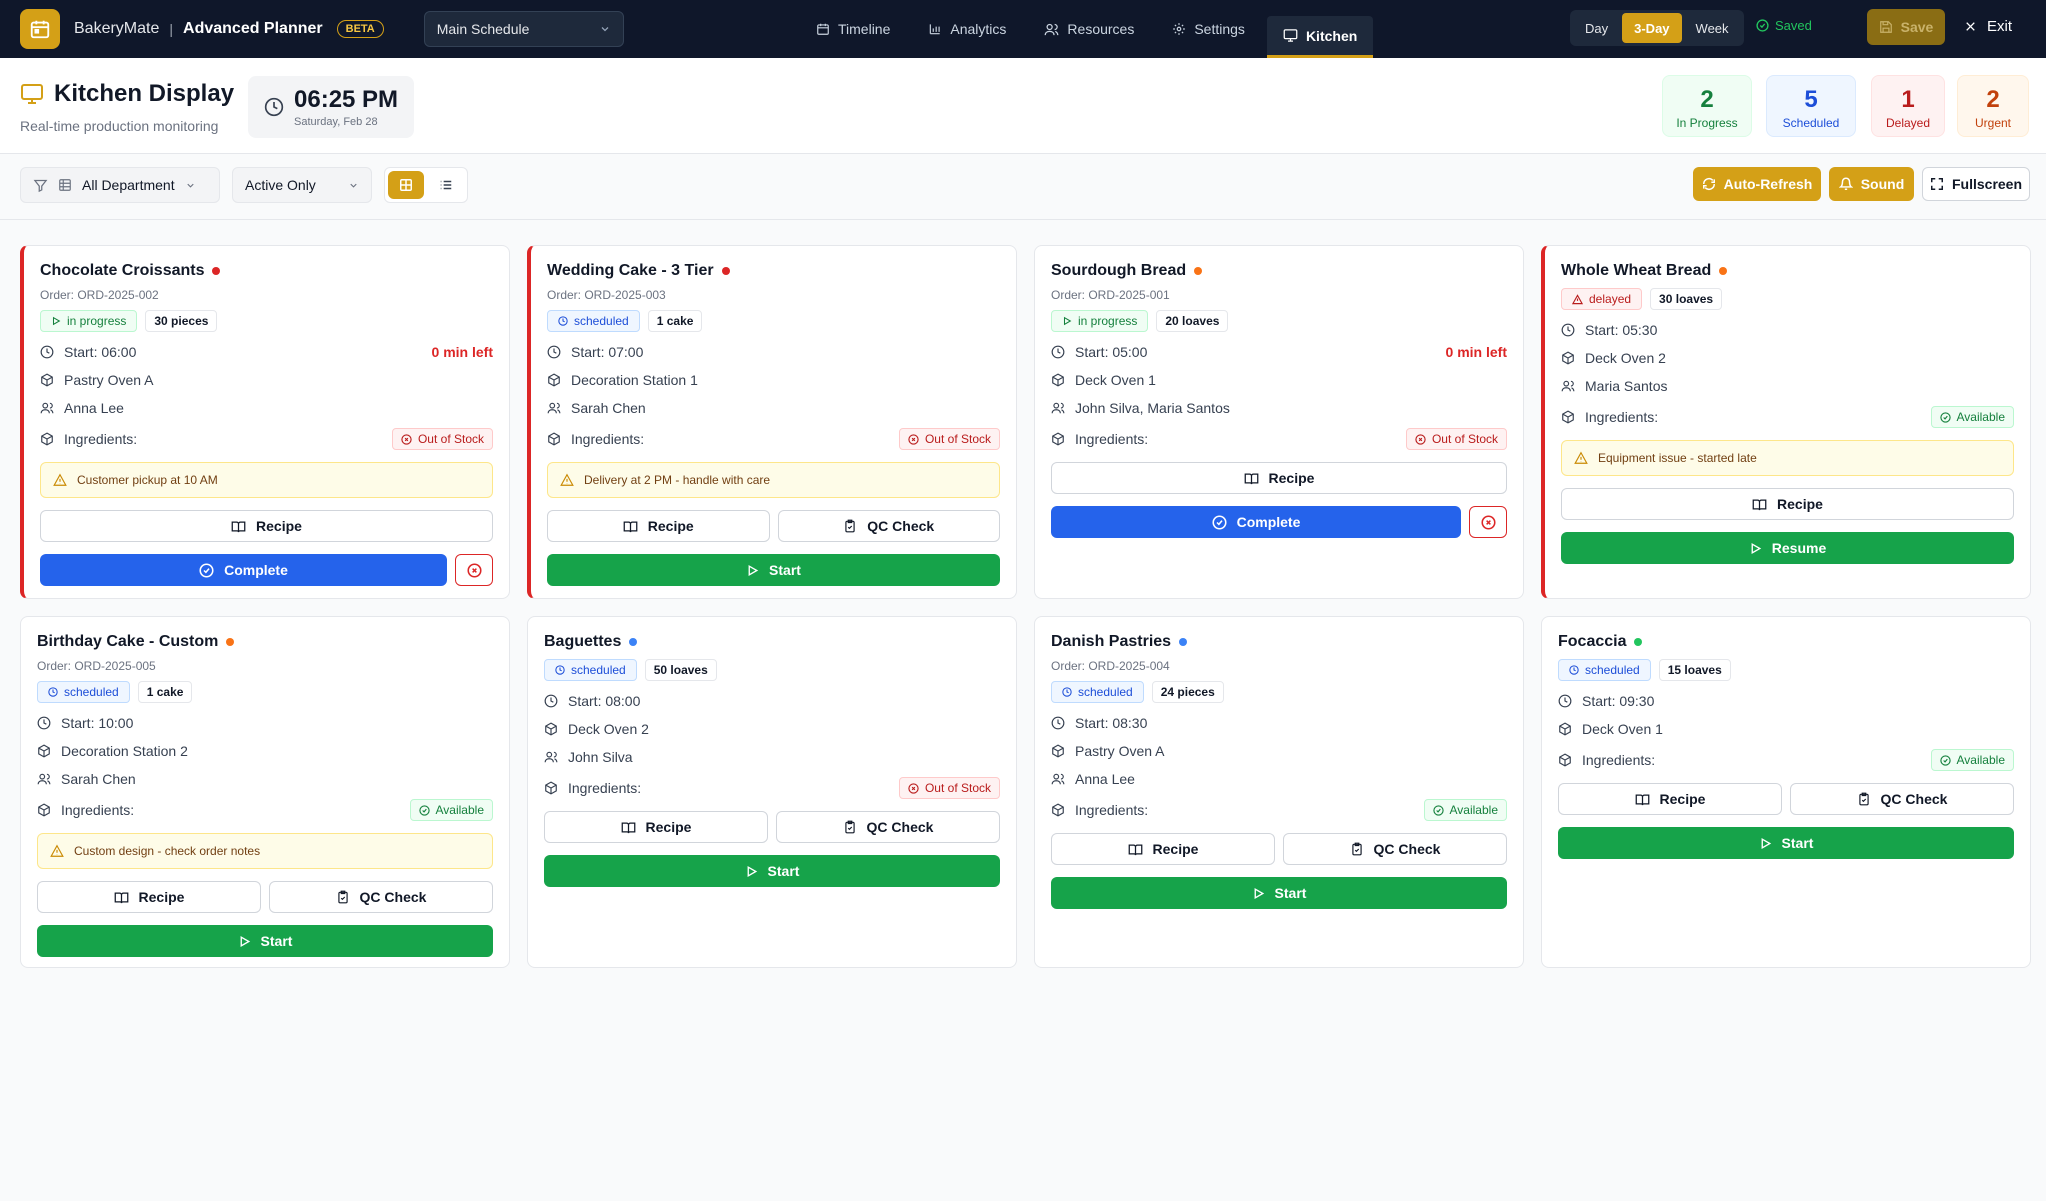  Describe the element at coordinates (190, 185) in the screenshot. I see `chevron-down-icon` at that location.